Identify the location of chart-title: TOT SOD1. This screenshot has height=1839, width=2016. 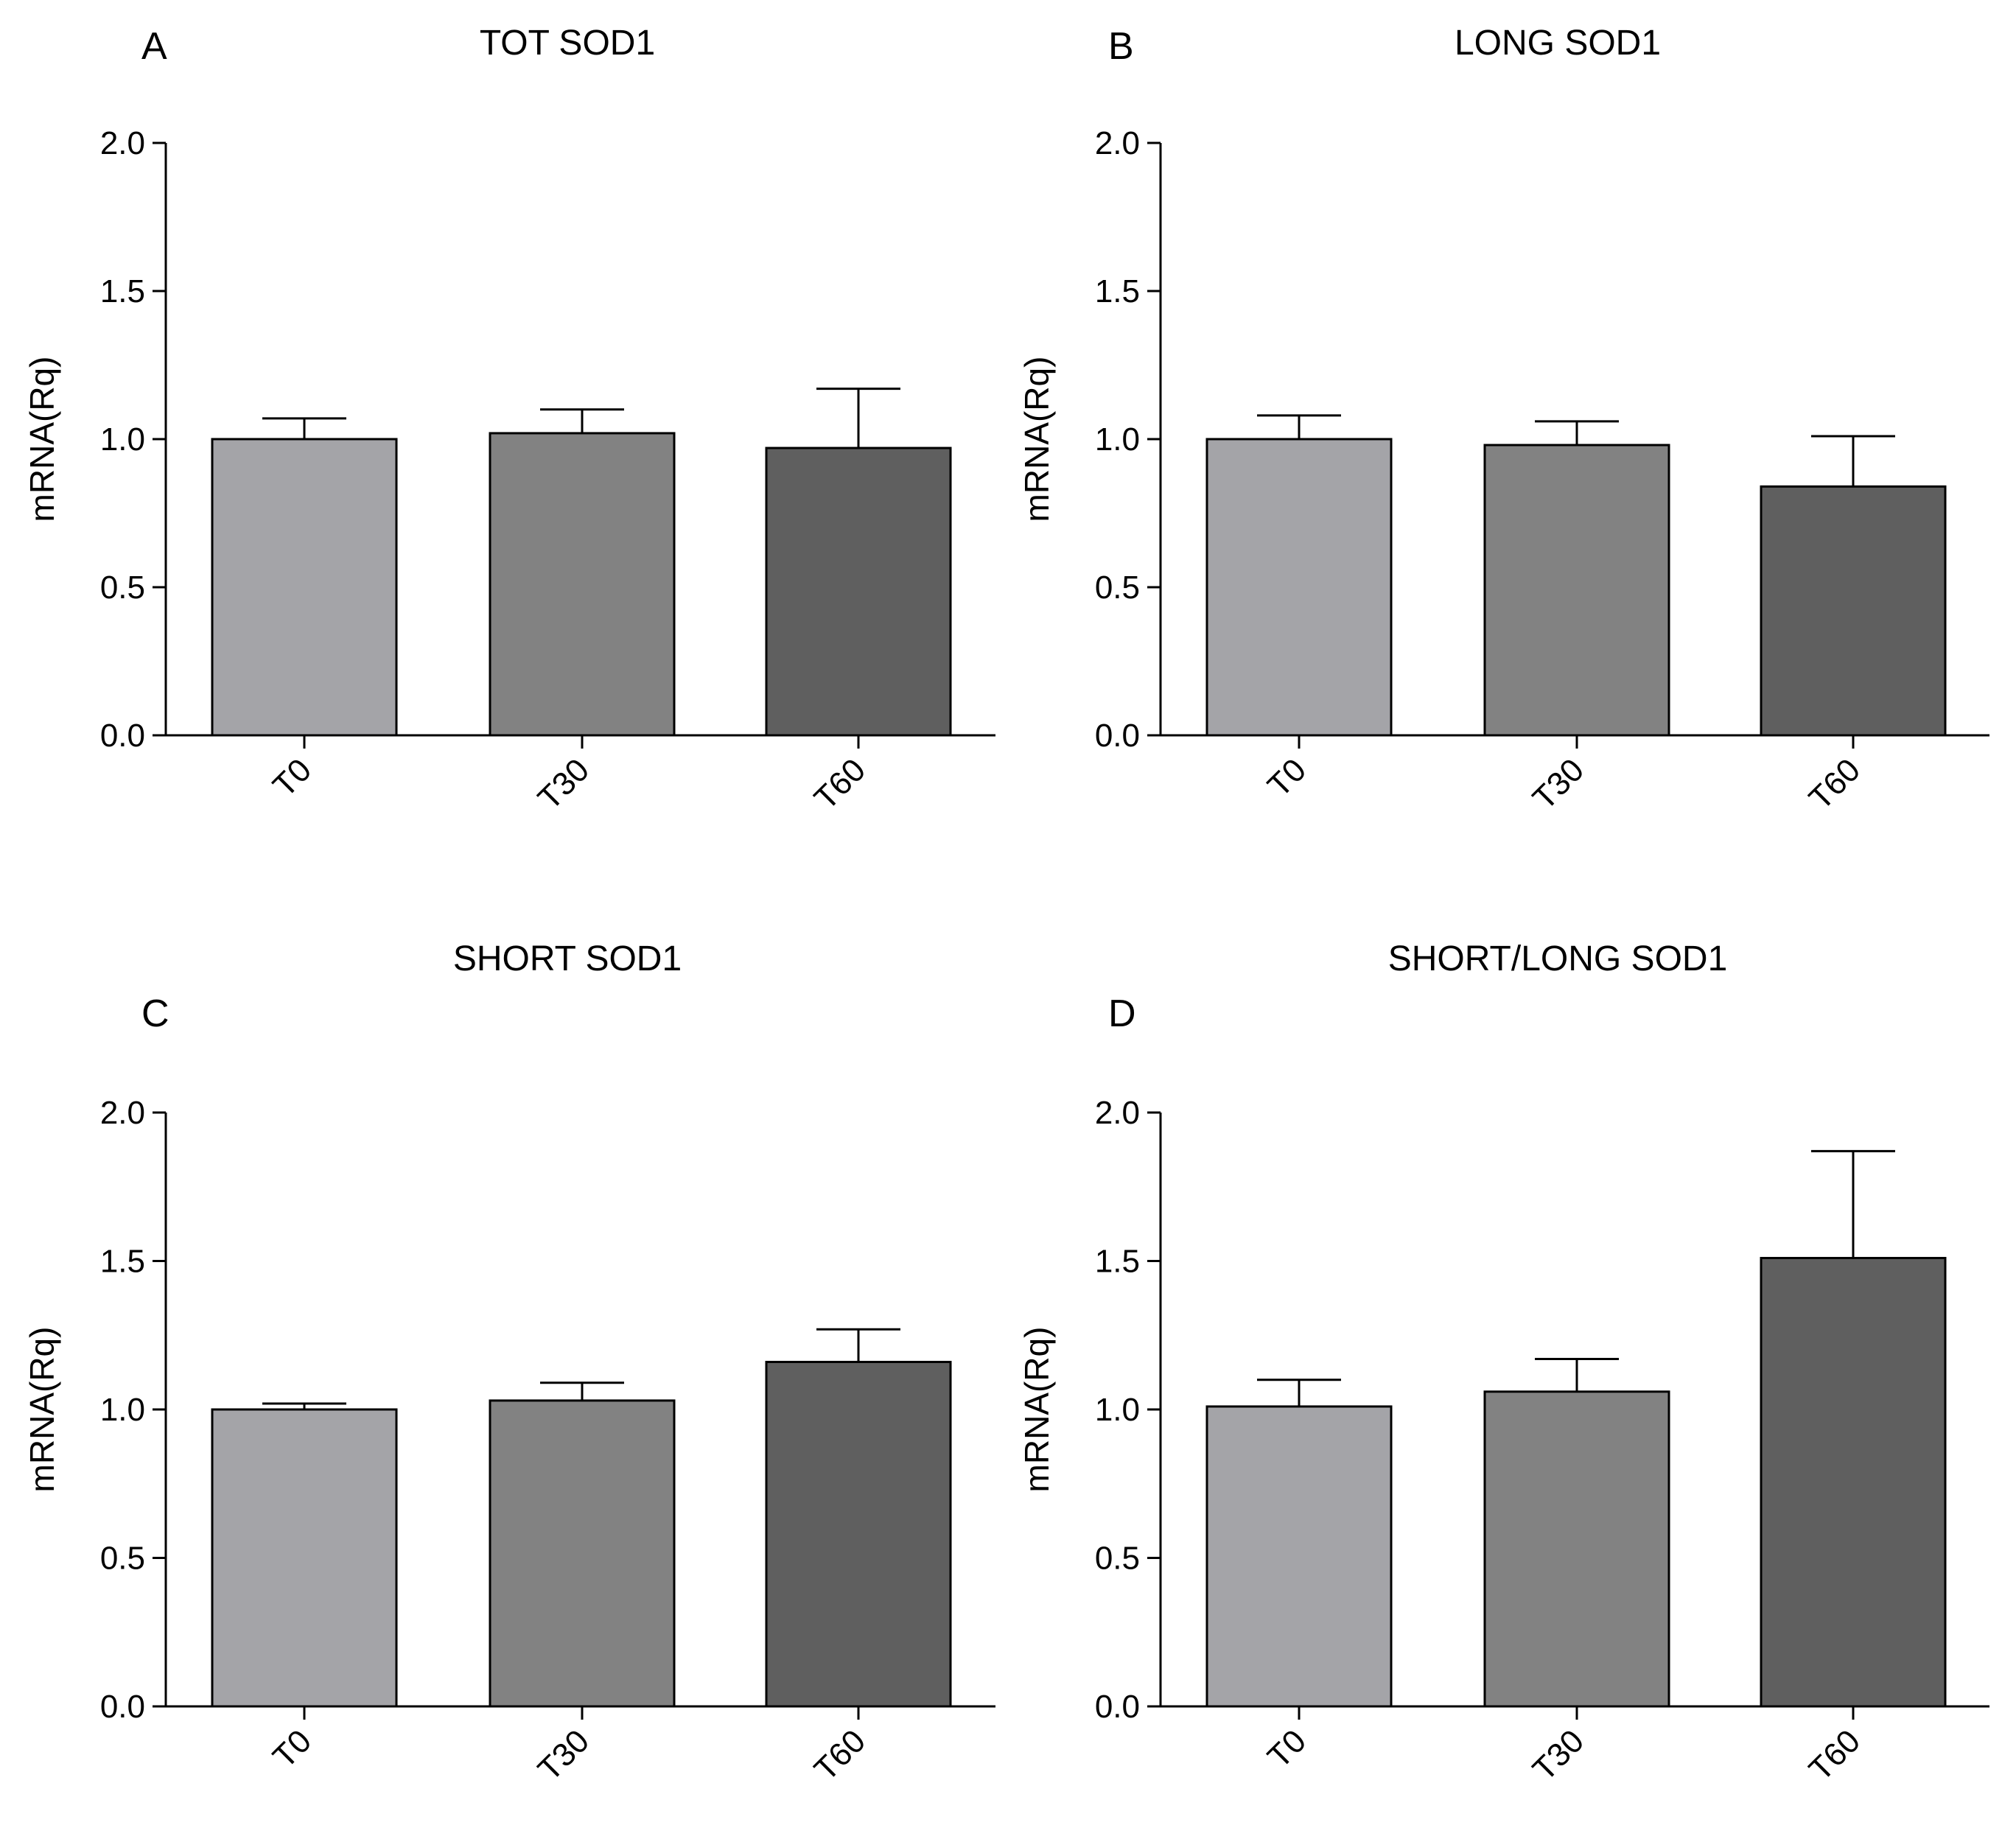
(567, 44).